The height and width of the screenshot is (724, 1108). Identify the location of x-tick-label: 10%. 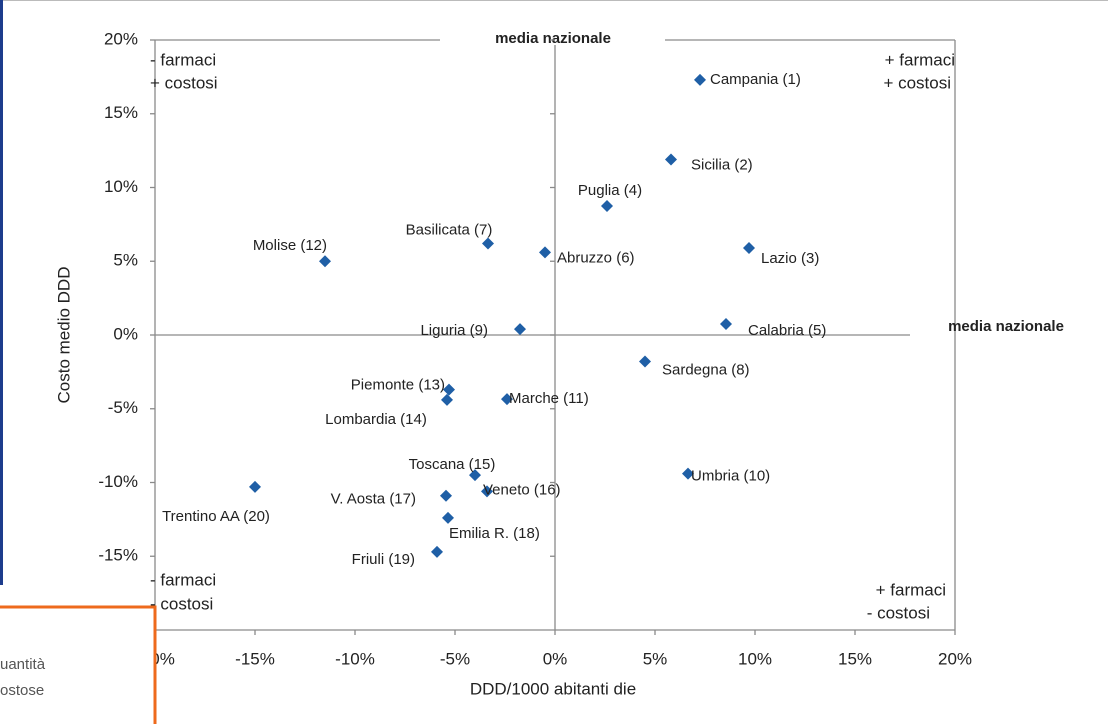
(755, 658).